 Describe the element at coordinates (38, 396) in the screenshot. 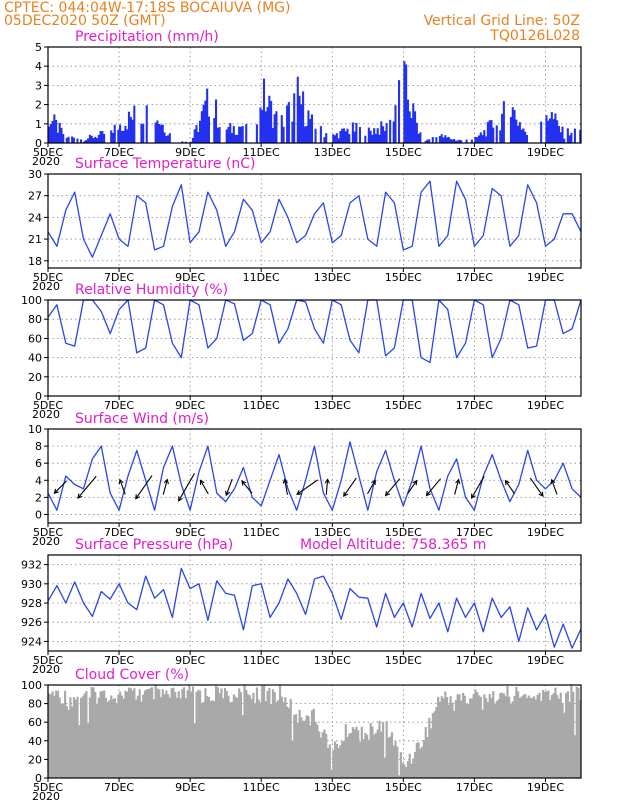

I see `y-tick-label: 0` at that location.